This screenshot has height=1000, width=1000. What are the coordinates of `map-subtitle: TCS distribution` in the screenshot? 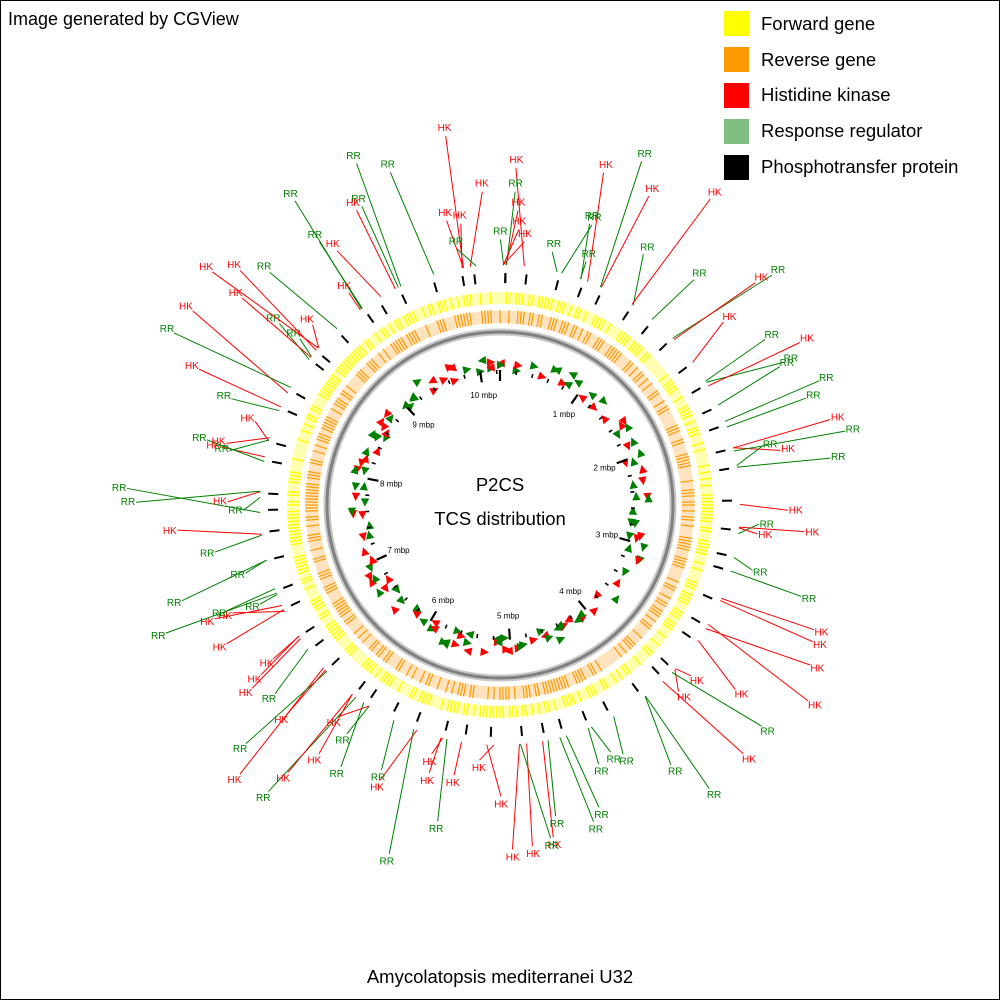 It's located at (500, 518).